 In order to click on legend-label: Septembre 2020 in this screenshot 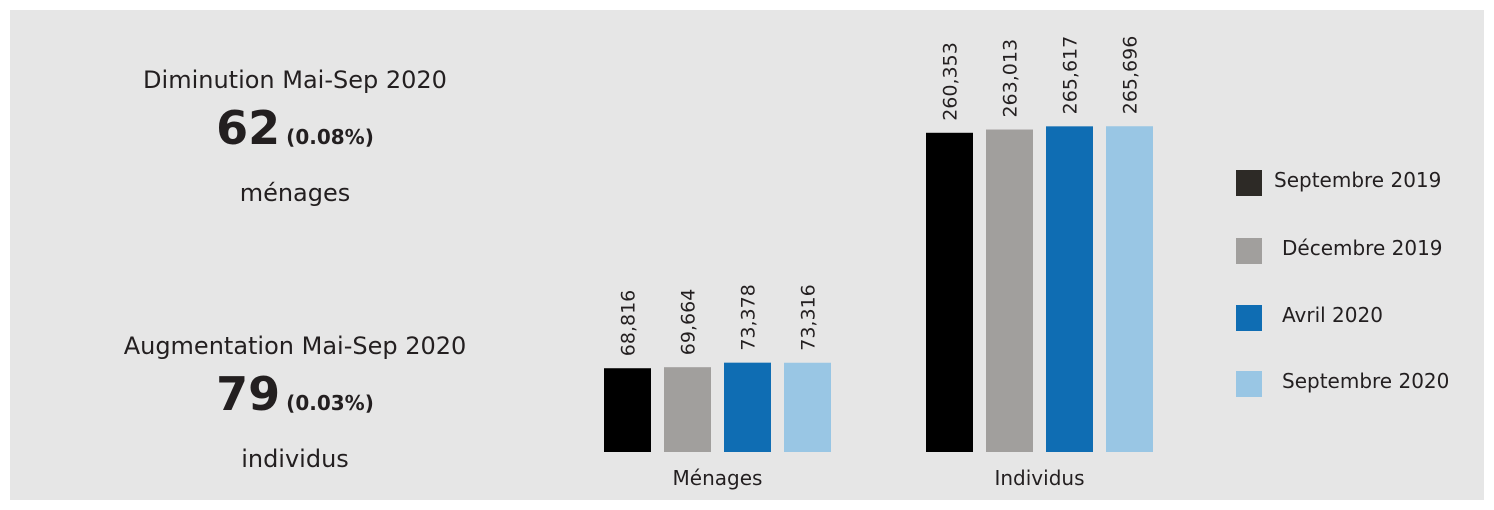, I will do `click(1366, 381)`.